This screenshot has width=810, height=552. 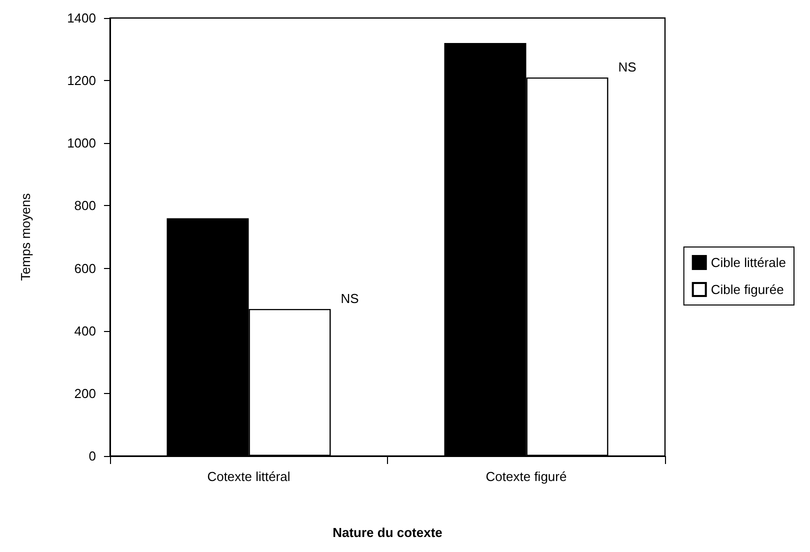 I want to click on x-tick-label: Cotexte figuré, so click(x=526, y=476).